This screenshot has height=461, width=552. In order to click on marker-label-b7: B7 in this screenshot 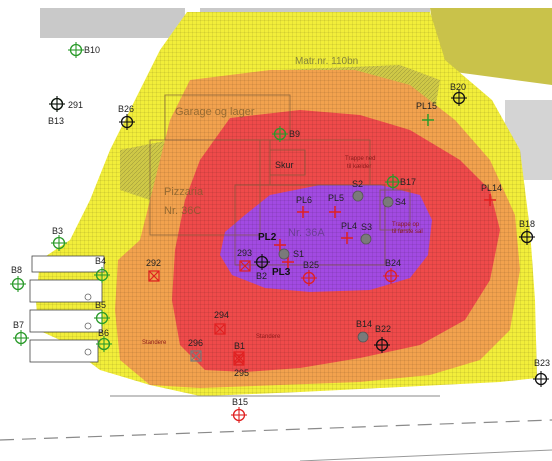, I will do `click(18, 325)`.